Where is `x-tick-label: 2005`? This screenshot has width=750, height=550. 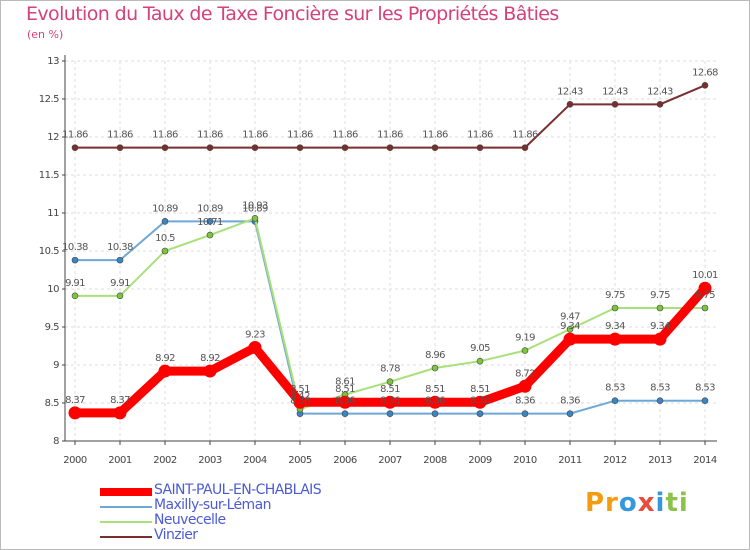 x-tick-label: 2005 is located at coordinates (300, 460).